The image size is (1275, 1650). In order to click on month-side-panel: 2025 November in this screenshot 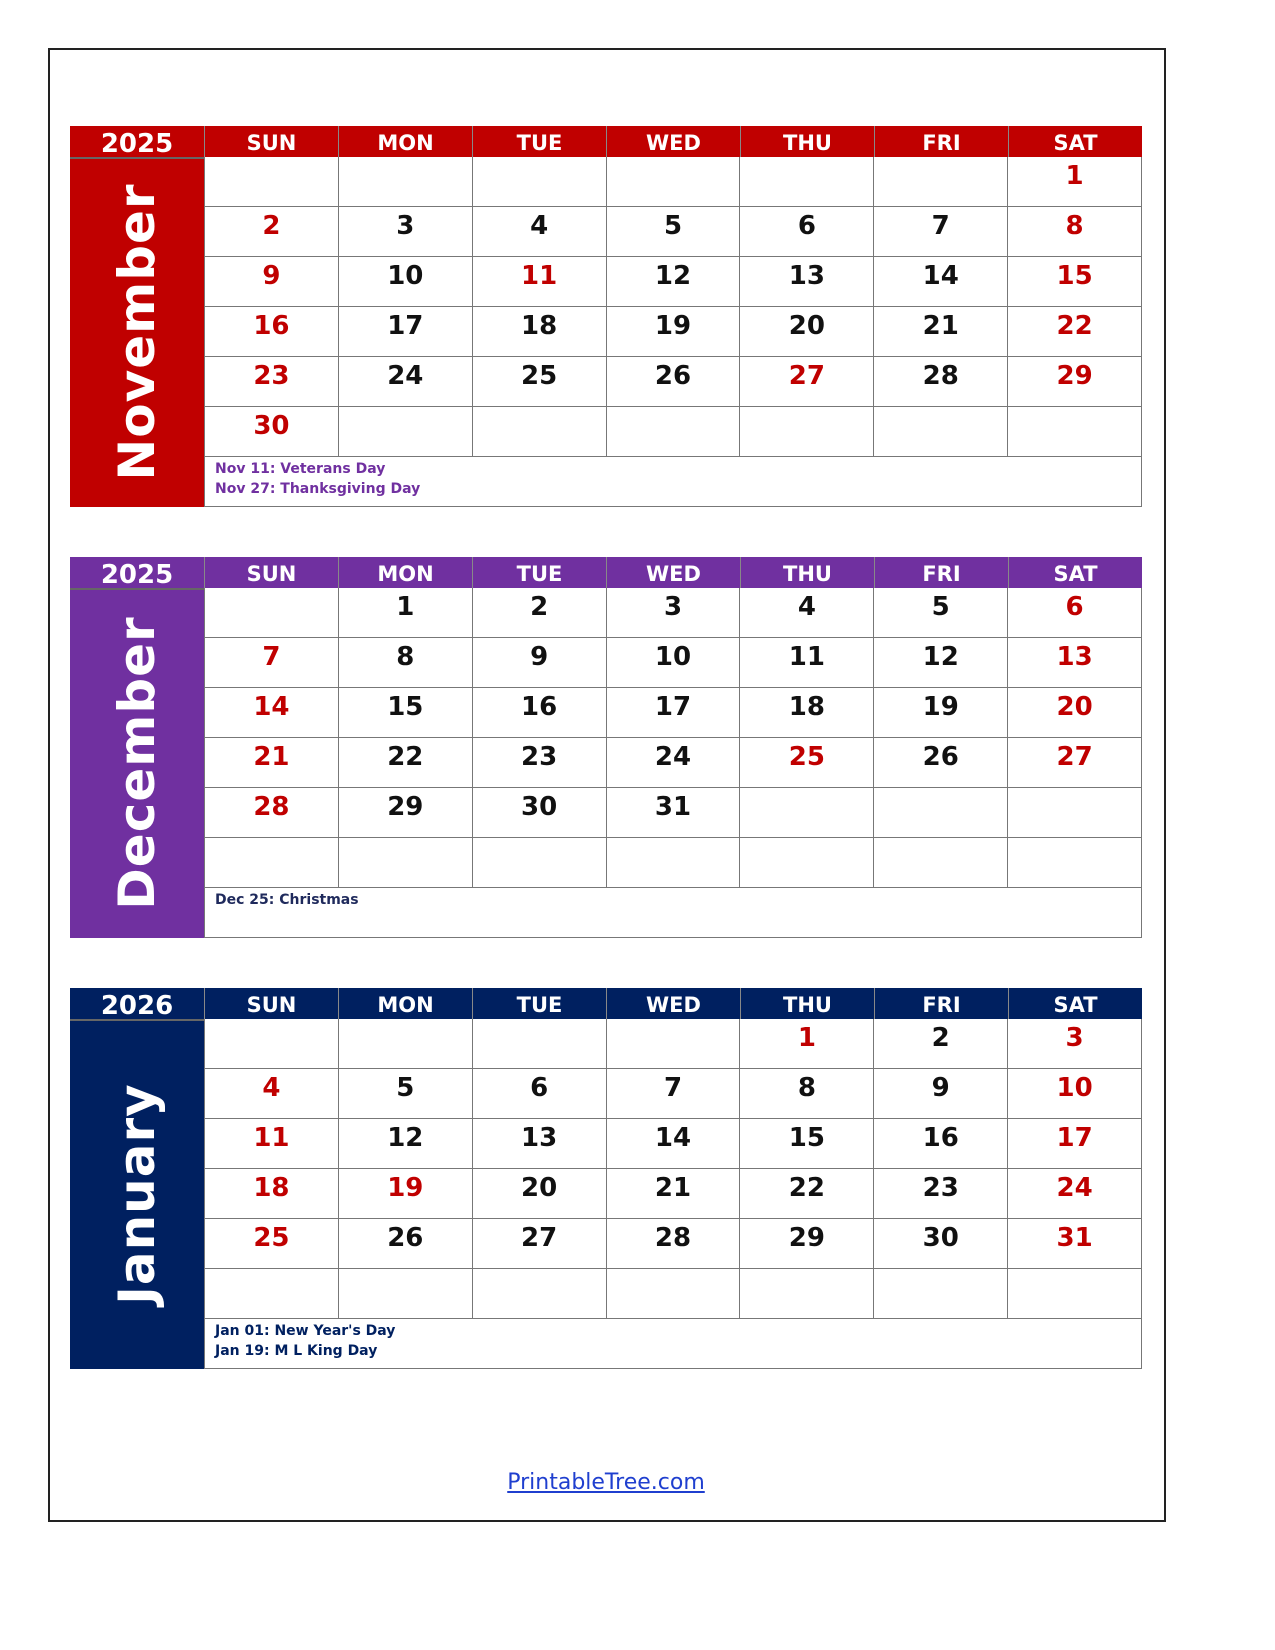, I will do `click(137, 316)`.